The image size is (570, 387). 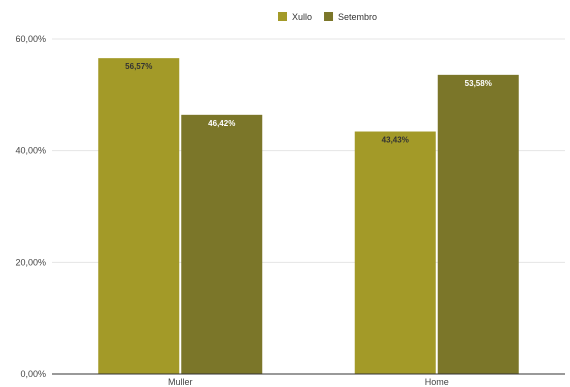 I want to click on y-tick-label: 40,00%, so click(x=30, y=151).